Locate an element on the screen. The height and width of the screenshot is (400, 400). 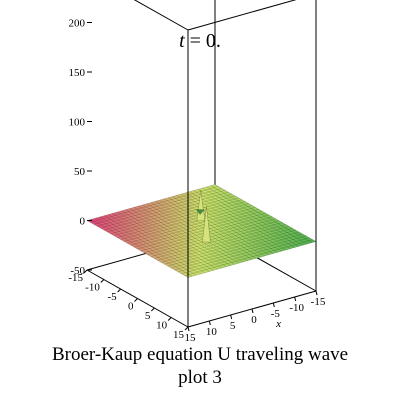
caption-line-2: plot 3 is located at coordinates (200, 377).